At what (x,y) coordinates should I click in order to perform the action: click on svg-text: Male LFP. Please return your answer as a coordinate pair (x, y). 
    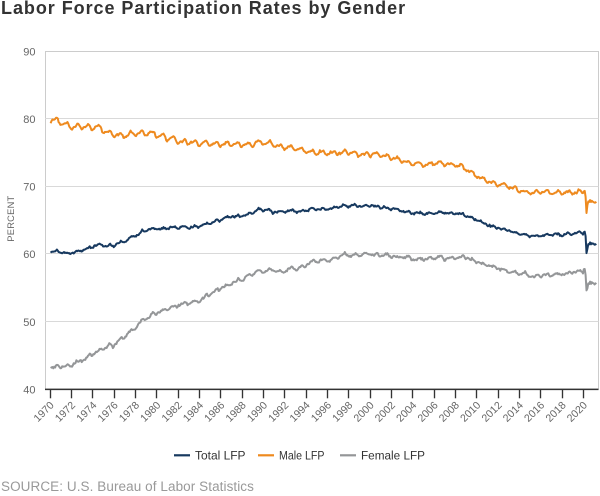
    Looking at the image, I should click on (302, 455).